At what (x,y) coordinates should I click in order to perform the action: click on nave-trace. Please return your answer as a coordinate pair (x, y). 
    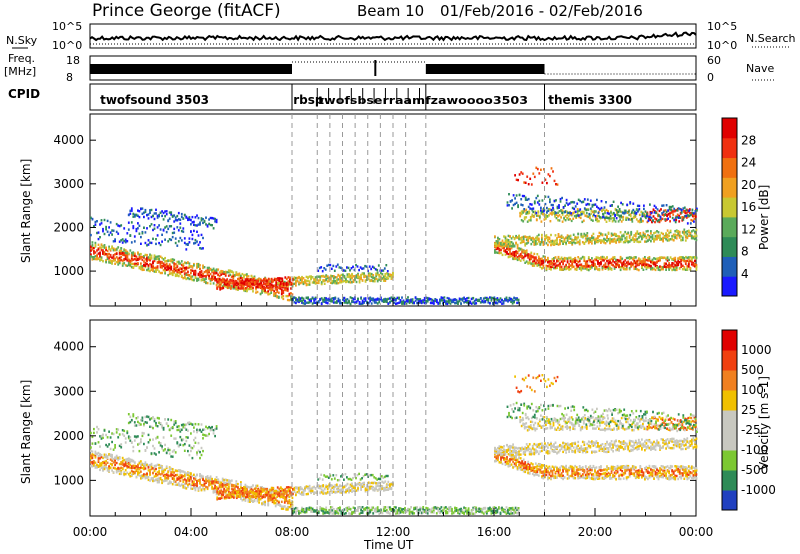
    Looking at the image, I should click on (494, 68).